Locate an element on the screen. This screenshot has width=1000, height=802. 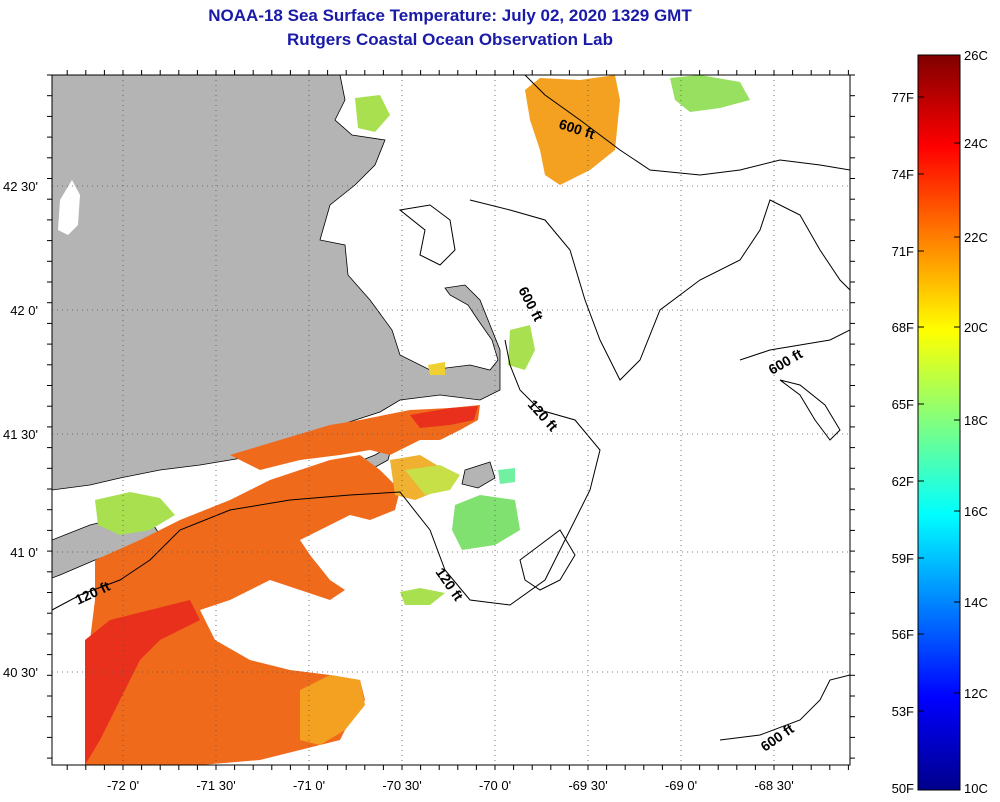
contour-600ft-west is located at coordinates (687, 125).